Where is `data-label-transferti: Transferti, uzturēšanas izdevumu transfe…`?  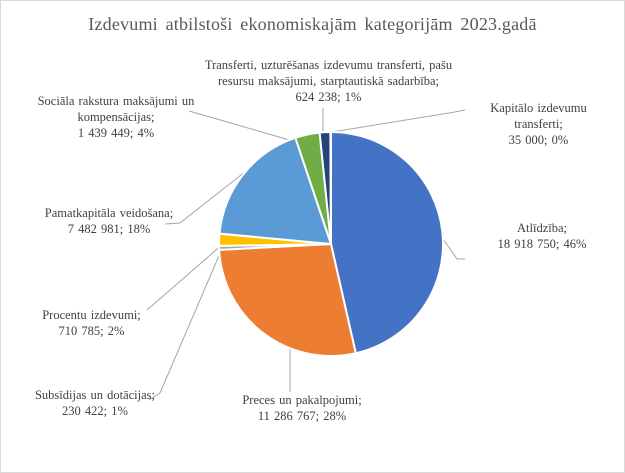 data-label-transferti: Transferti, uzturēšanas izdevumu transfe… is located at coordinates (328, 81).